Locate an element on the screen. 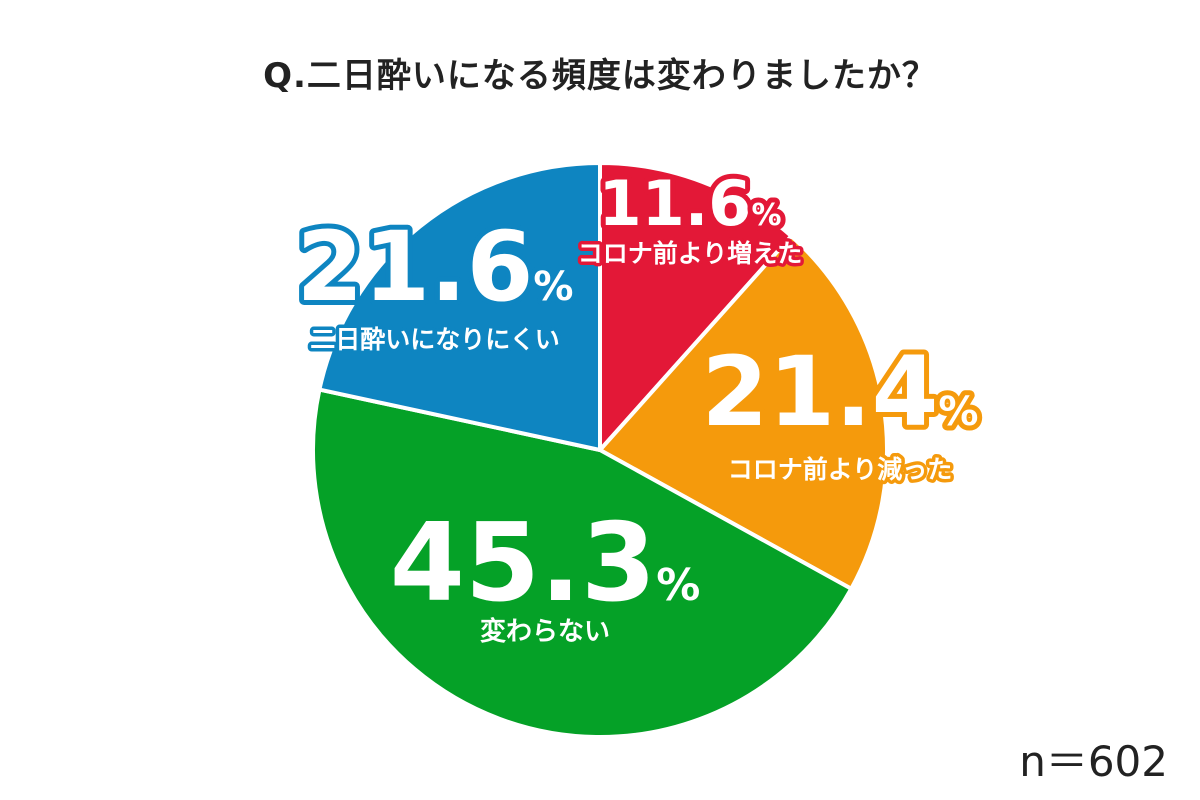 Image resolution: width=1200 pixels, height=800 pixels. percentage-value: 21.6 is located at coordinates (415, 267).